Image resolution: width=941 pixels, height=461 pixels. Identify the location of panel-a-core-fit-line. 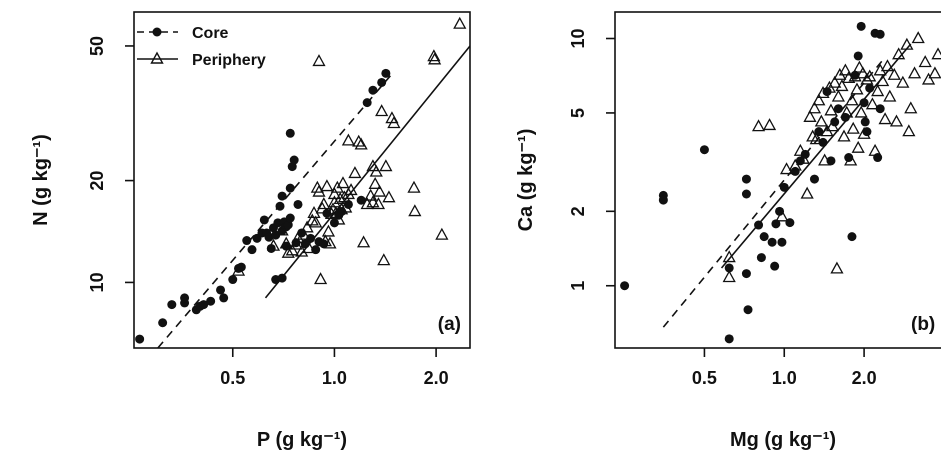
(274, 211).